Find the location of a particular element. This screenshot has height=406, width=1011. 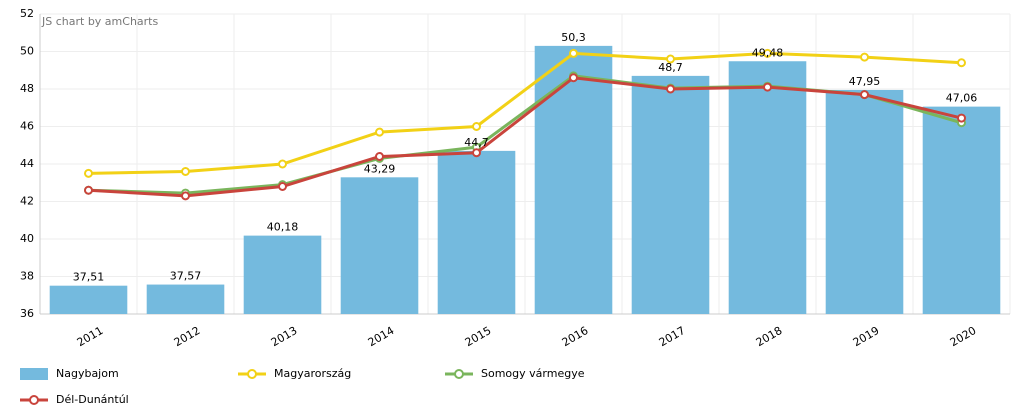

value-label: 47,06 is located at coordinates (962, 98).